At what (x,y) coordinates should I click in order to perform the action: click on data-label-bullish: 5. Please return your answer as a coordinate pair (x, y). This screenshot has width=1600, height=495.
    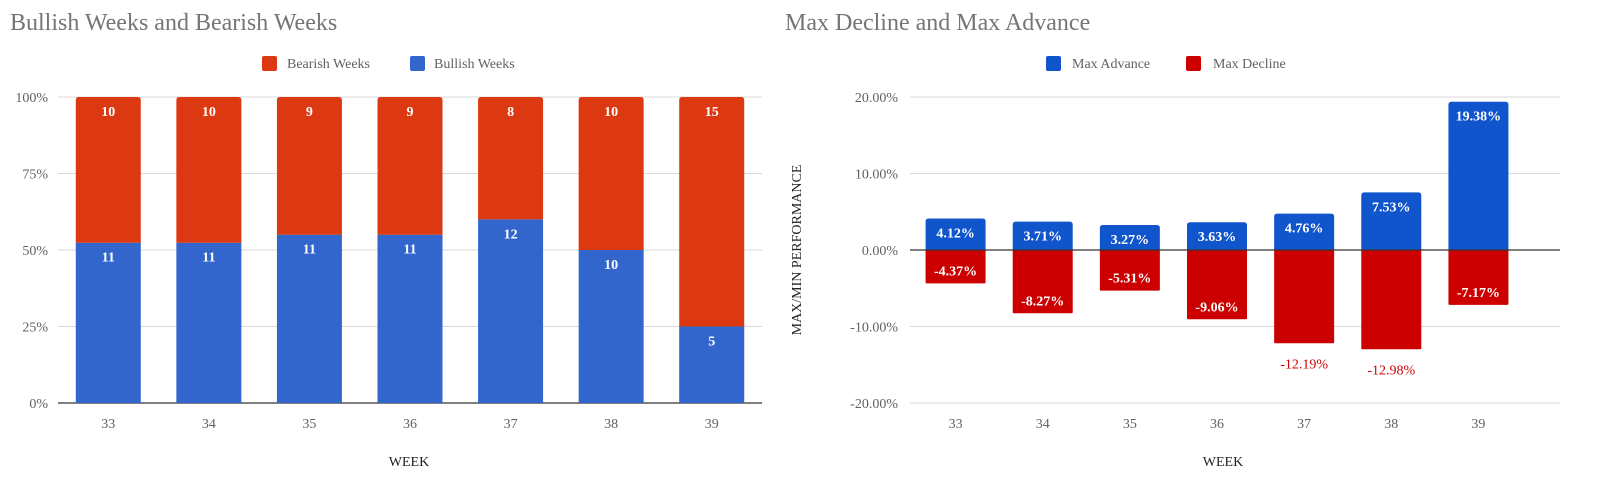
    Looking at the image, I should click on (711, 342).